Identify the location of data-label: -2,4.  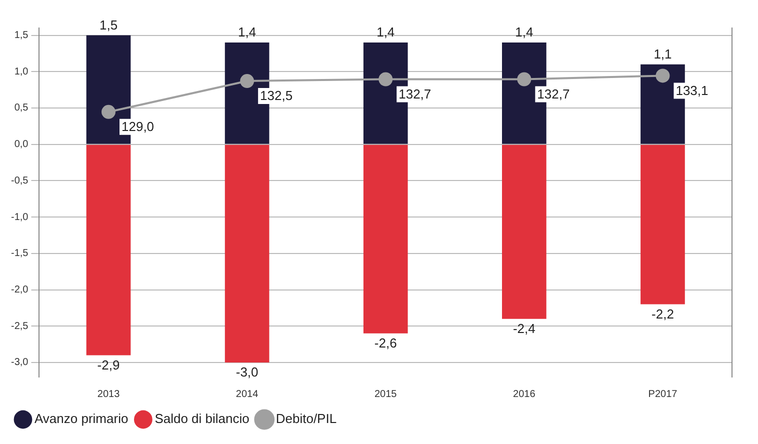
(524, 328).